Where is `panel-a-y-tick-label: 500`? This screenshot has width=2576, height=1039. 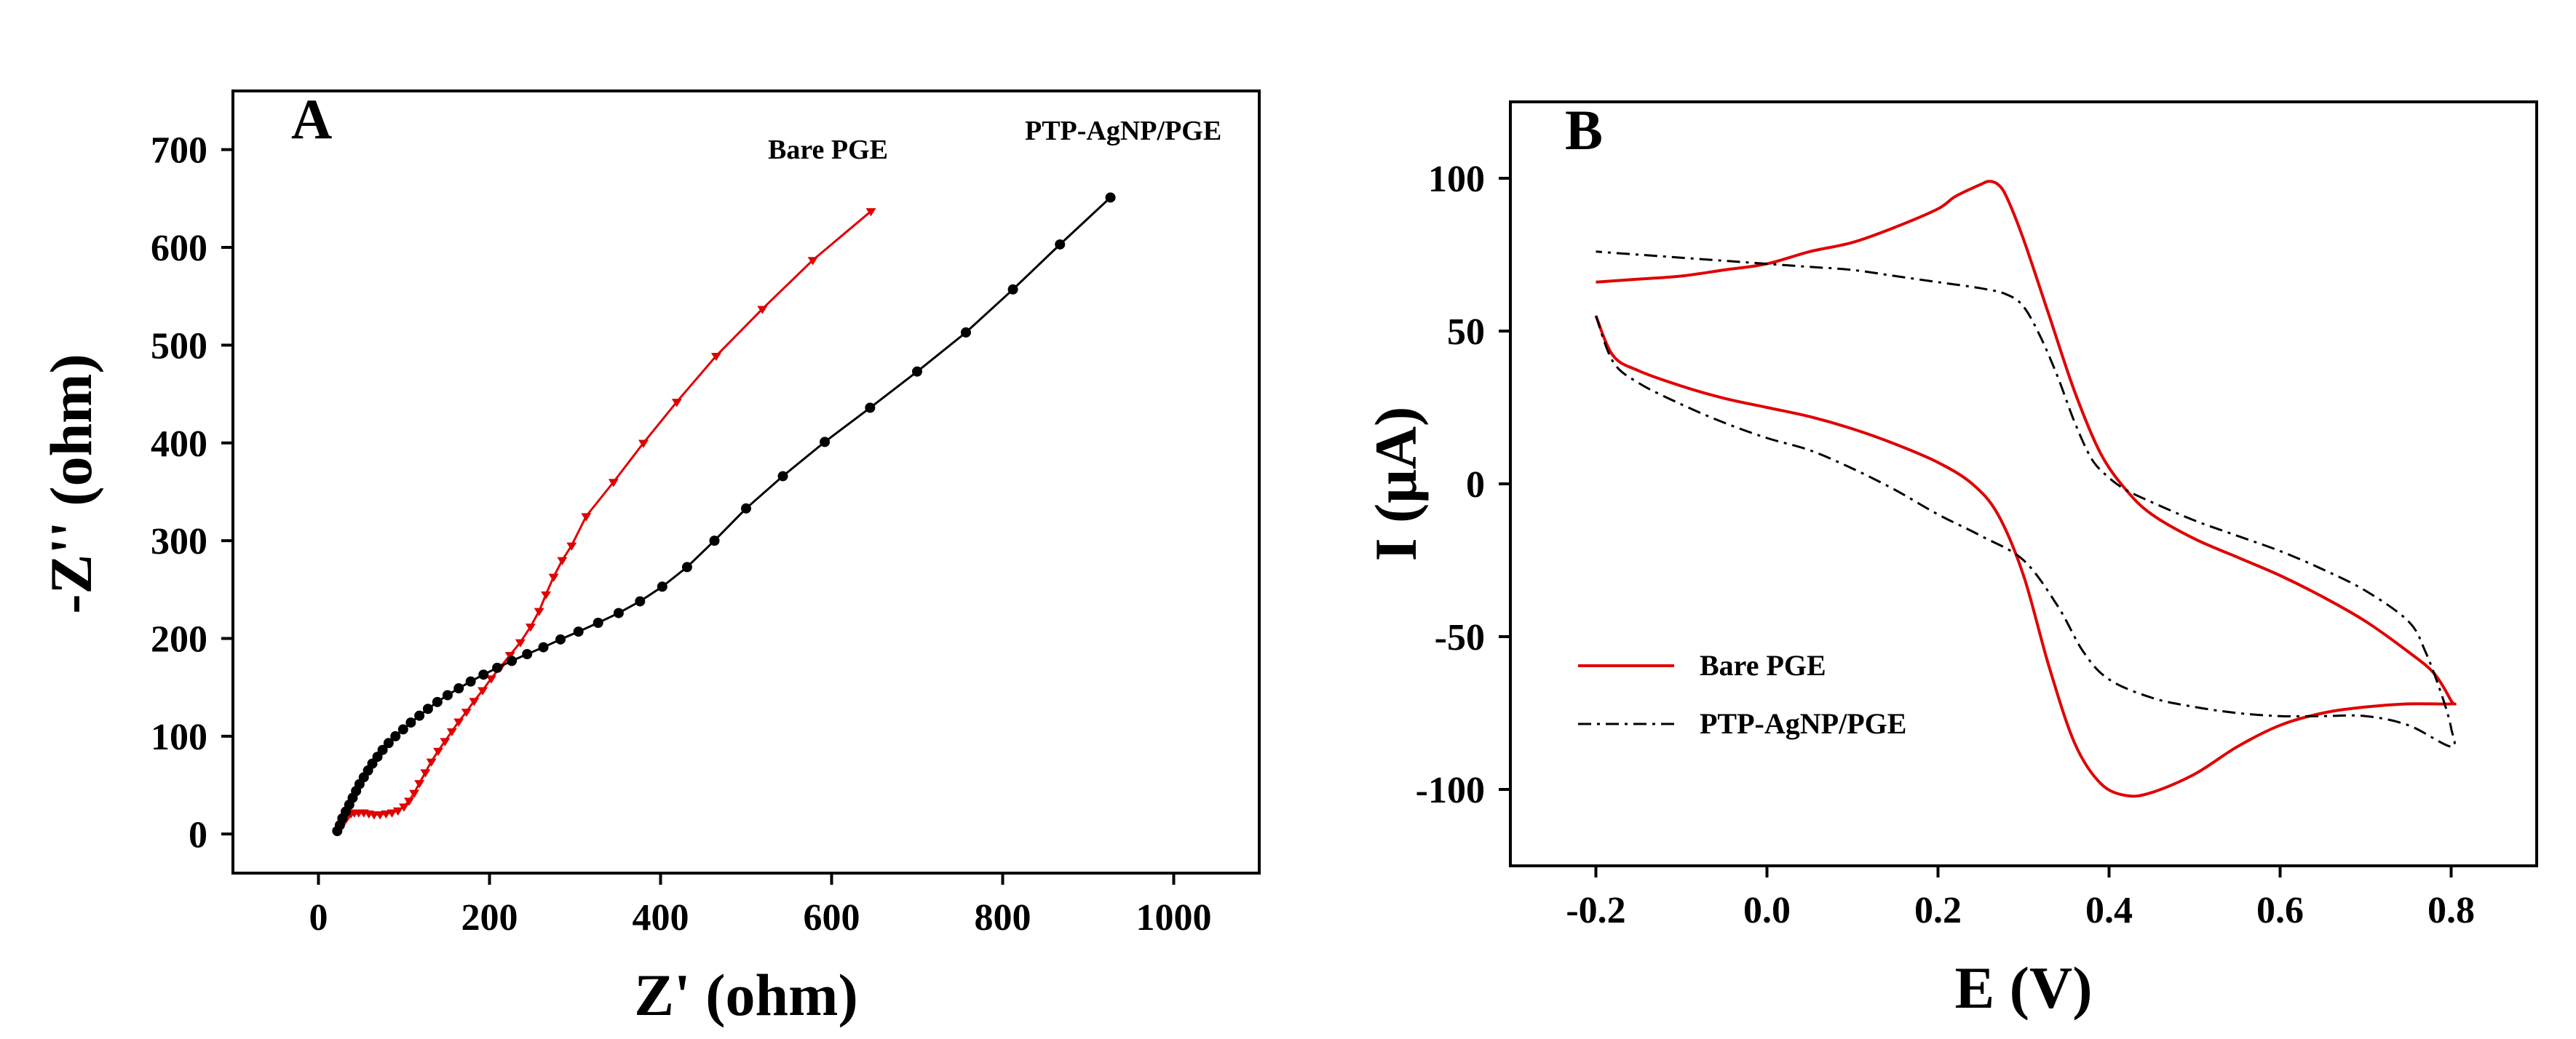 panel-a-y-tick-label: 500 is located at coordinates (179, 346).